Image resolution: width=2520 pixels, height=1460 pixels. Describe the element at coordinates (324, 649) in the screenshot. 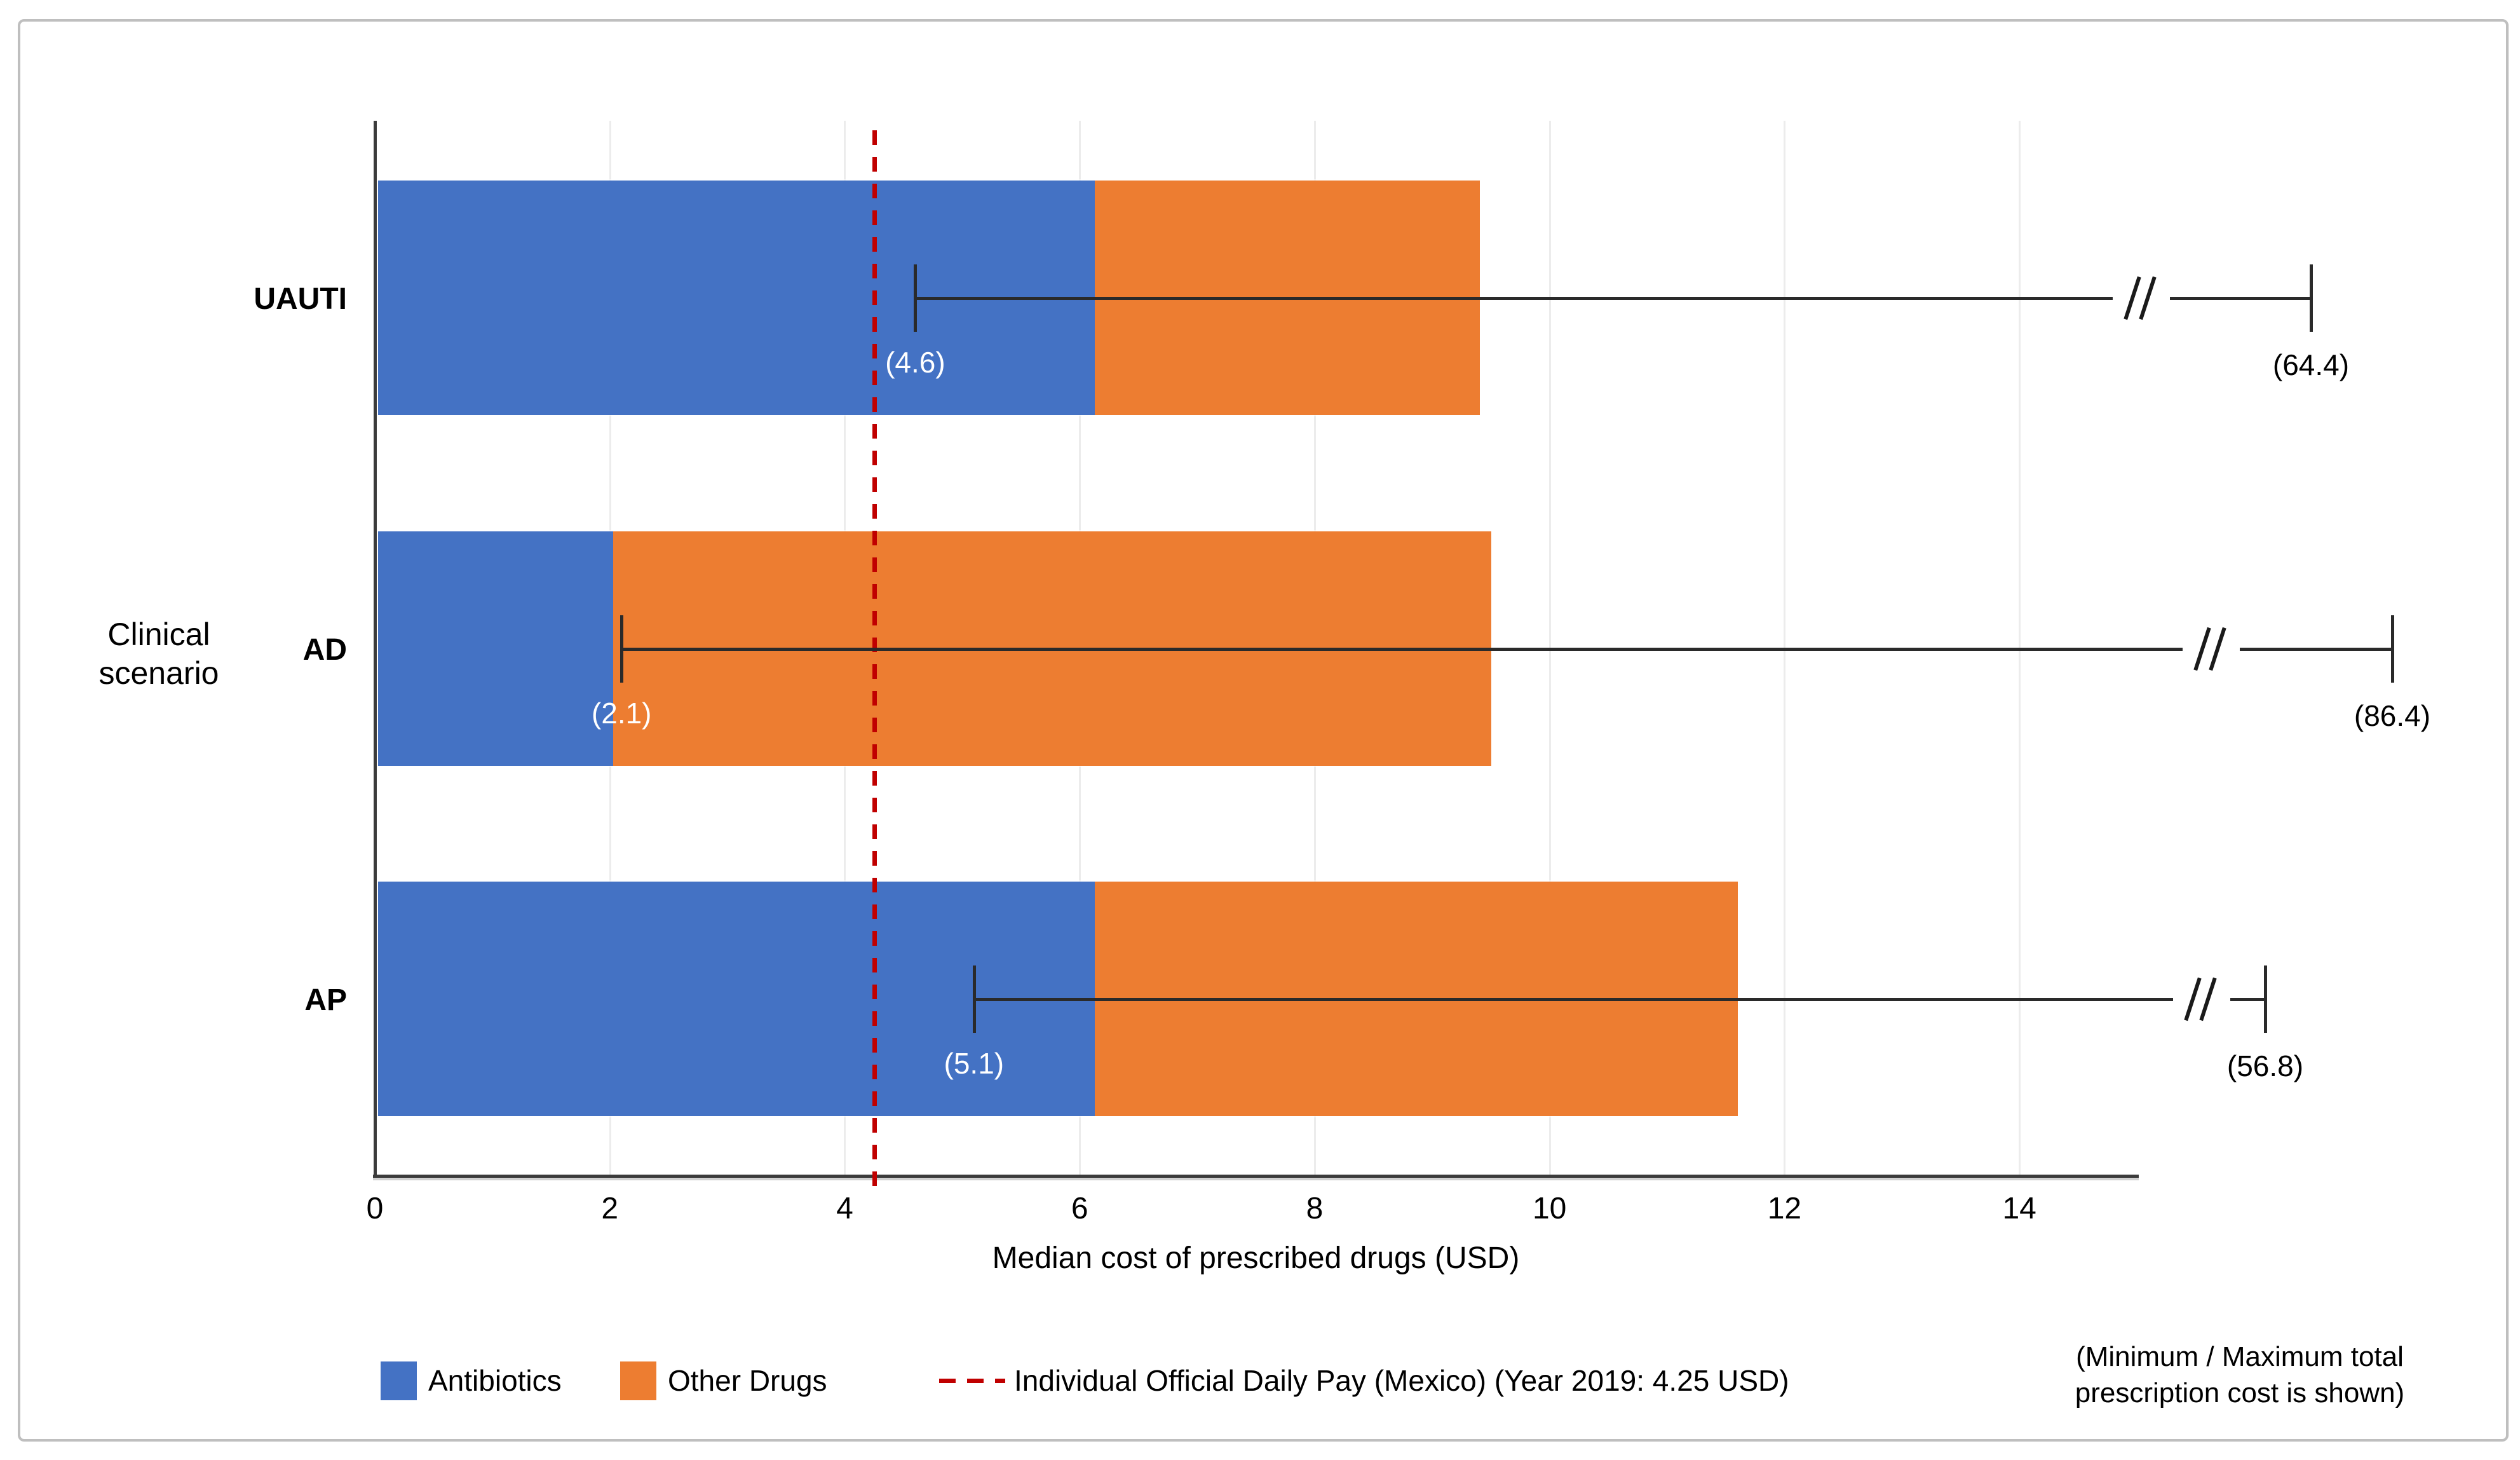

I see `row-label-ad: AD` at that location.